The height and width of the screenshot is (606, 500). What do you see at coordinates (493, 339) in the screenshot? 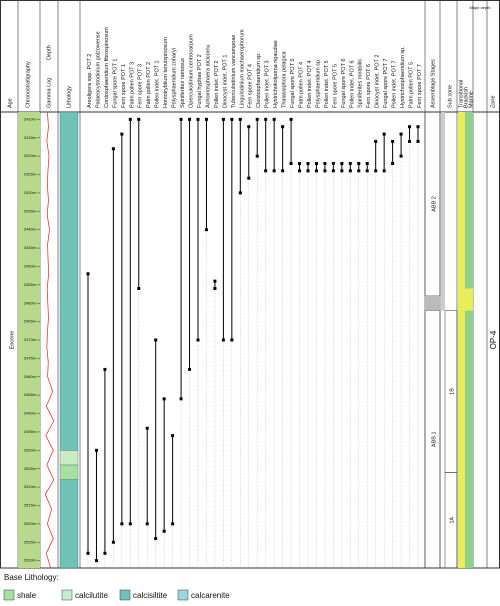
I see `zone-col-label: OP-4` at bounding box center [493, 339].